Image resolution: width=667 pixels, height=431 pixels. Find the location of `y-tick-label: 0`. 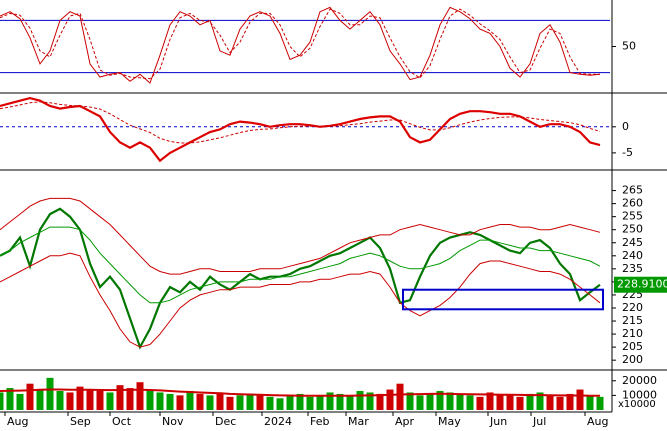

y-tick-label: 0 is located at coordinates (625, 126).